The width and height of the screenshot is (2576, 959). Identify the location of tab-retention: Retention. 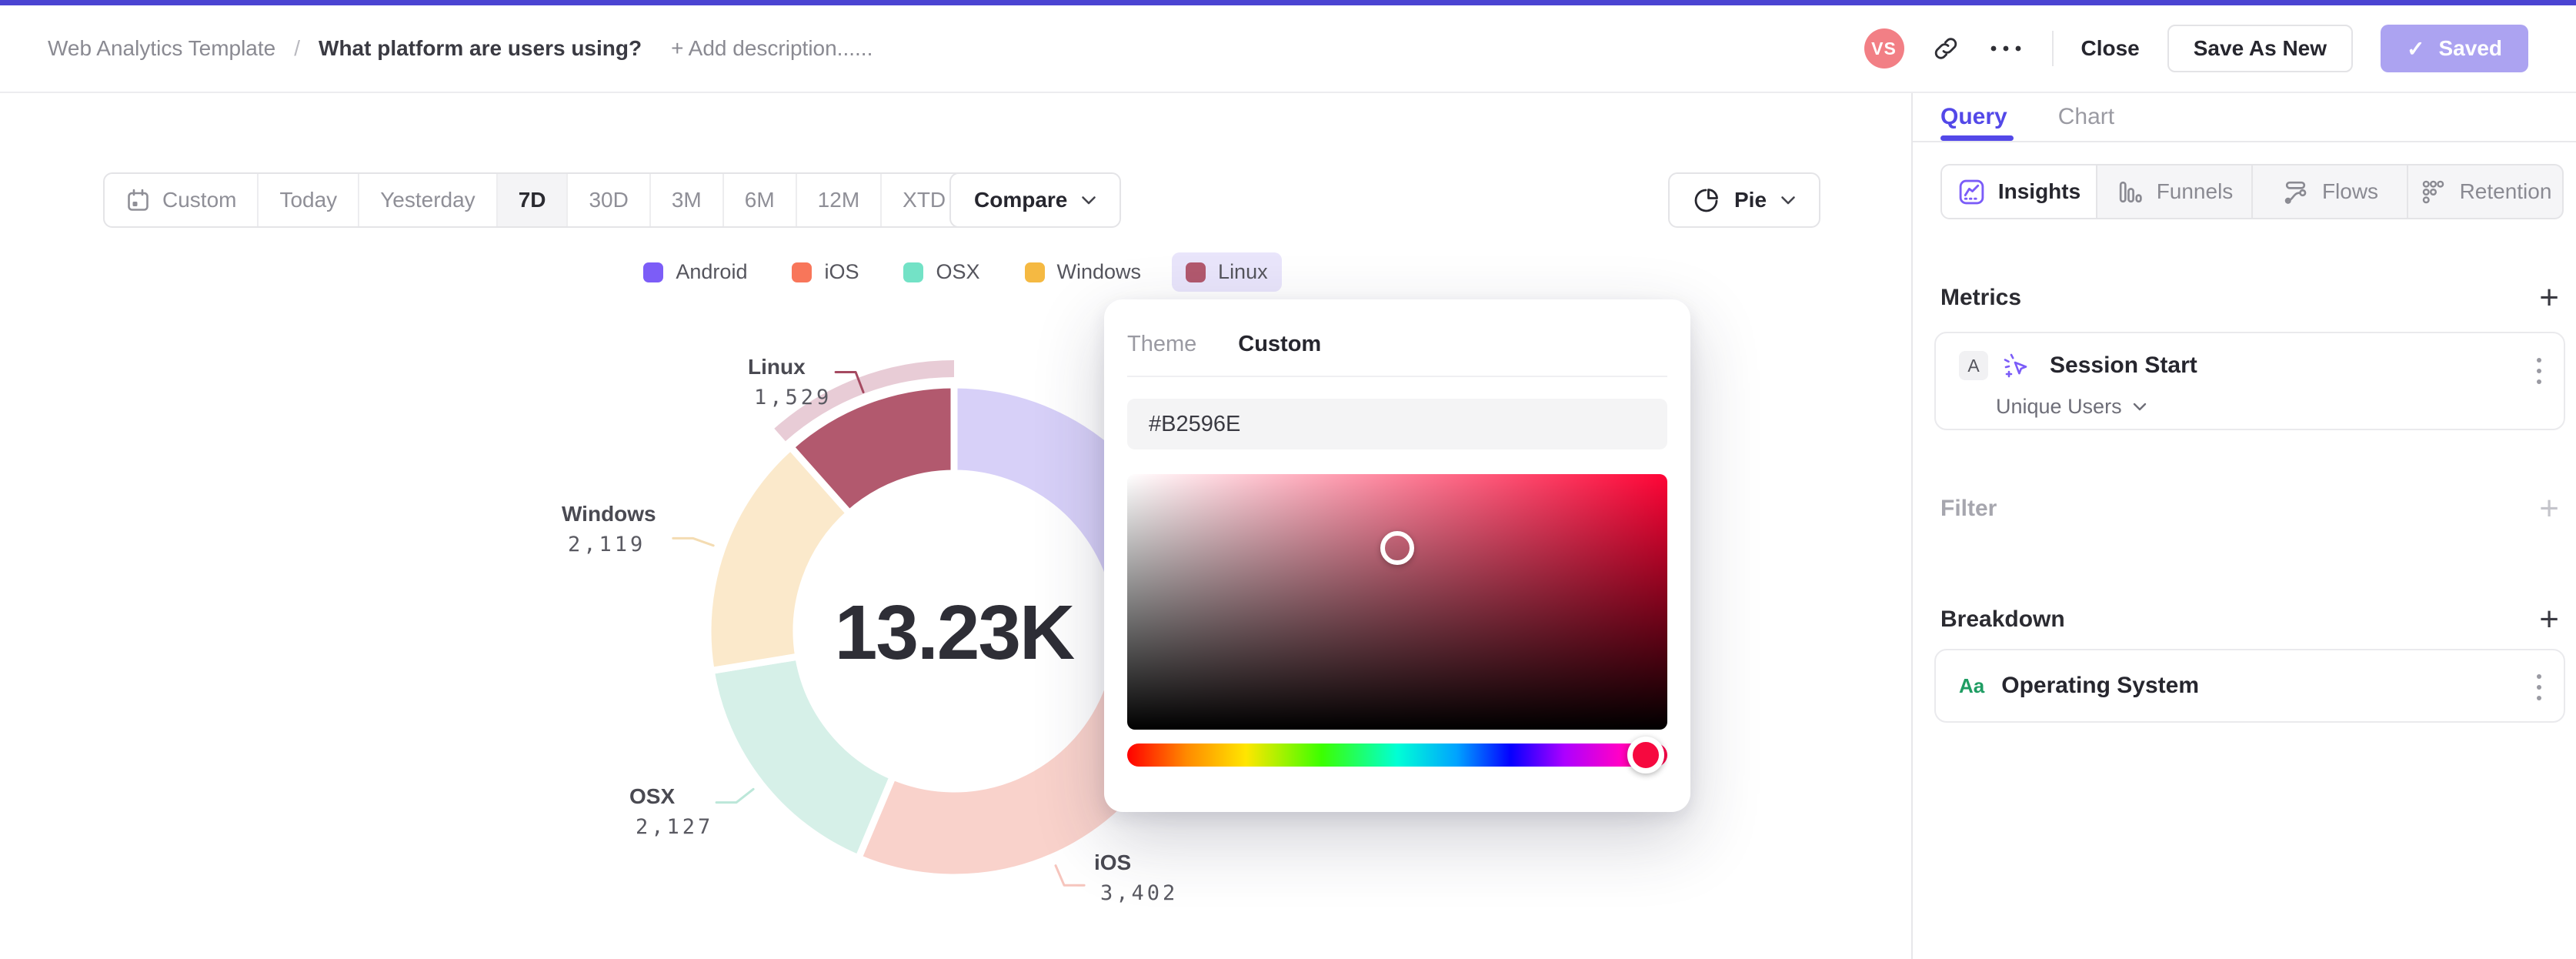
(2485, 191).